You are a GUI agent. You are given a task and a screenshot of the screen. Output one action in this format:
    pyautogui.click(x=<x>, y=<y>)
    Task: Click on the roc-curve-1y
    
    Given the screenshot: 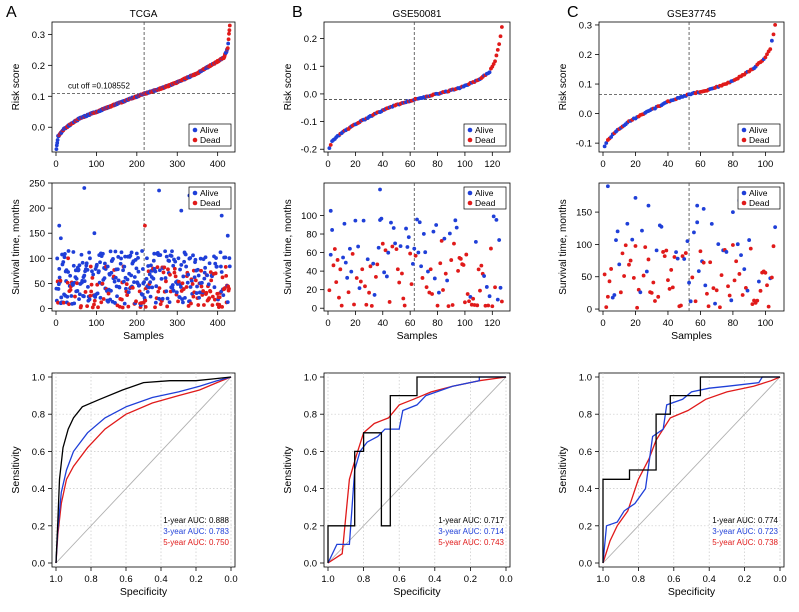 What is the action you would take?
    pyautogui.click(x=691, y=469)
    